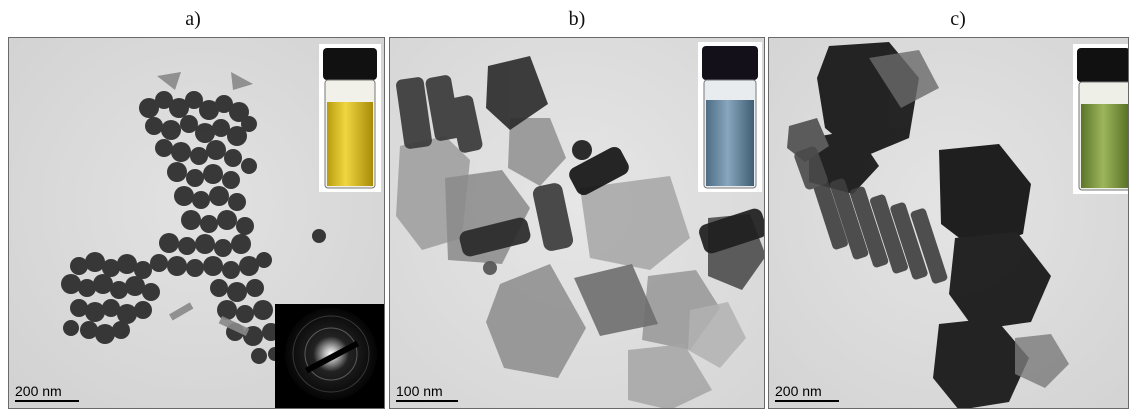 Image resolution: width=1129 pixels, height=409 pixels. Describe the element at coordinates (427, 401) in the screenshot. I see `scale-bar-b-line` at that location.